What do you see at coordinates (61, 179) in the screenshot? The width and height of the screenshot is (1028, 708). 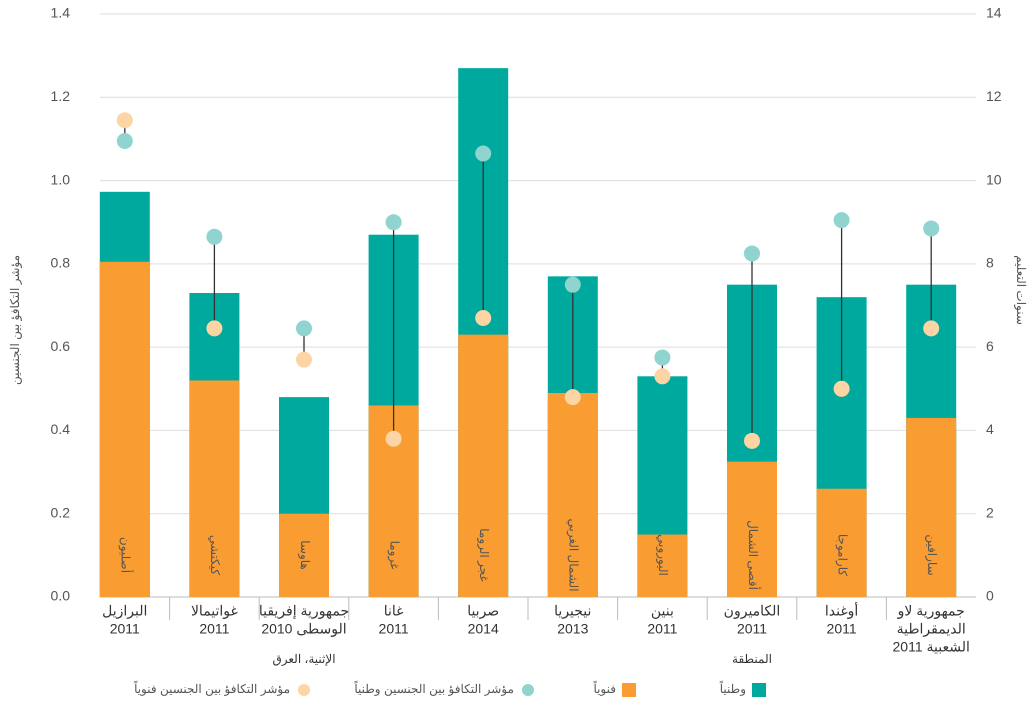 I see `y-tick-label: 1.0` at bounding box center [61, 179].